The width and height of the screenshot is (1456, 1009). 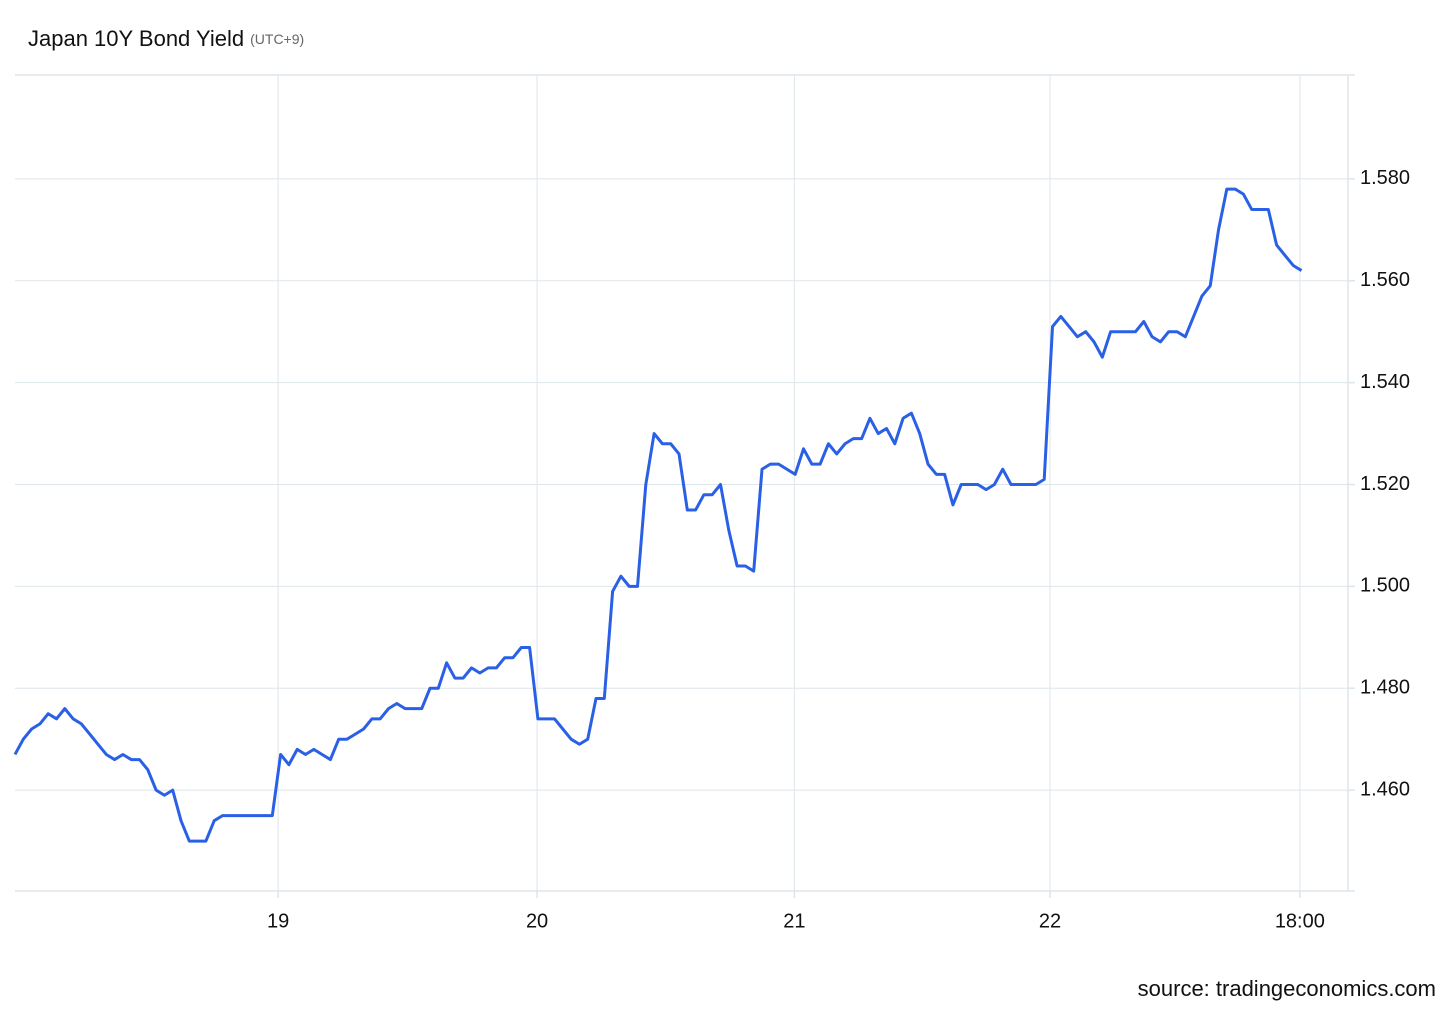 What do you see at coordinates (1287, 988) in the screenshot?
I see `source-note: source: tradingeconomics.com` at bounding box center [1287, 988].